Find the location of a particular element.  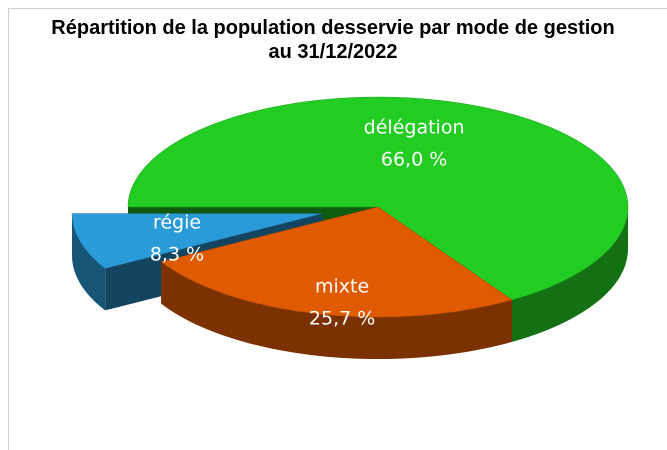

slice-label: mixte is located at coordinates (342, 287).